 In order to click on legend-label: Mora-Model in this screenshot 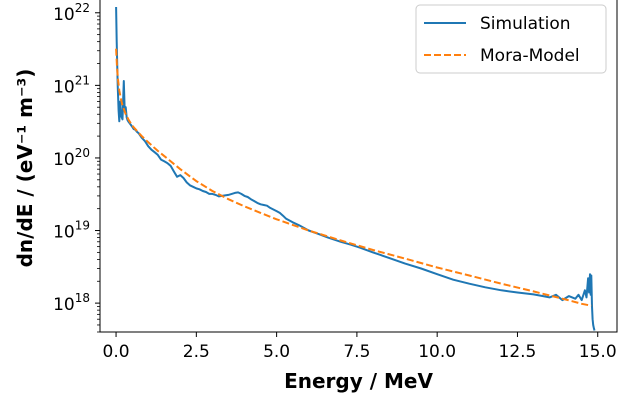, I will do `click(530, 56)`.